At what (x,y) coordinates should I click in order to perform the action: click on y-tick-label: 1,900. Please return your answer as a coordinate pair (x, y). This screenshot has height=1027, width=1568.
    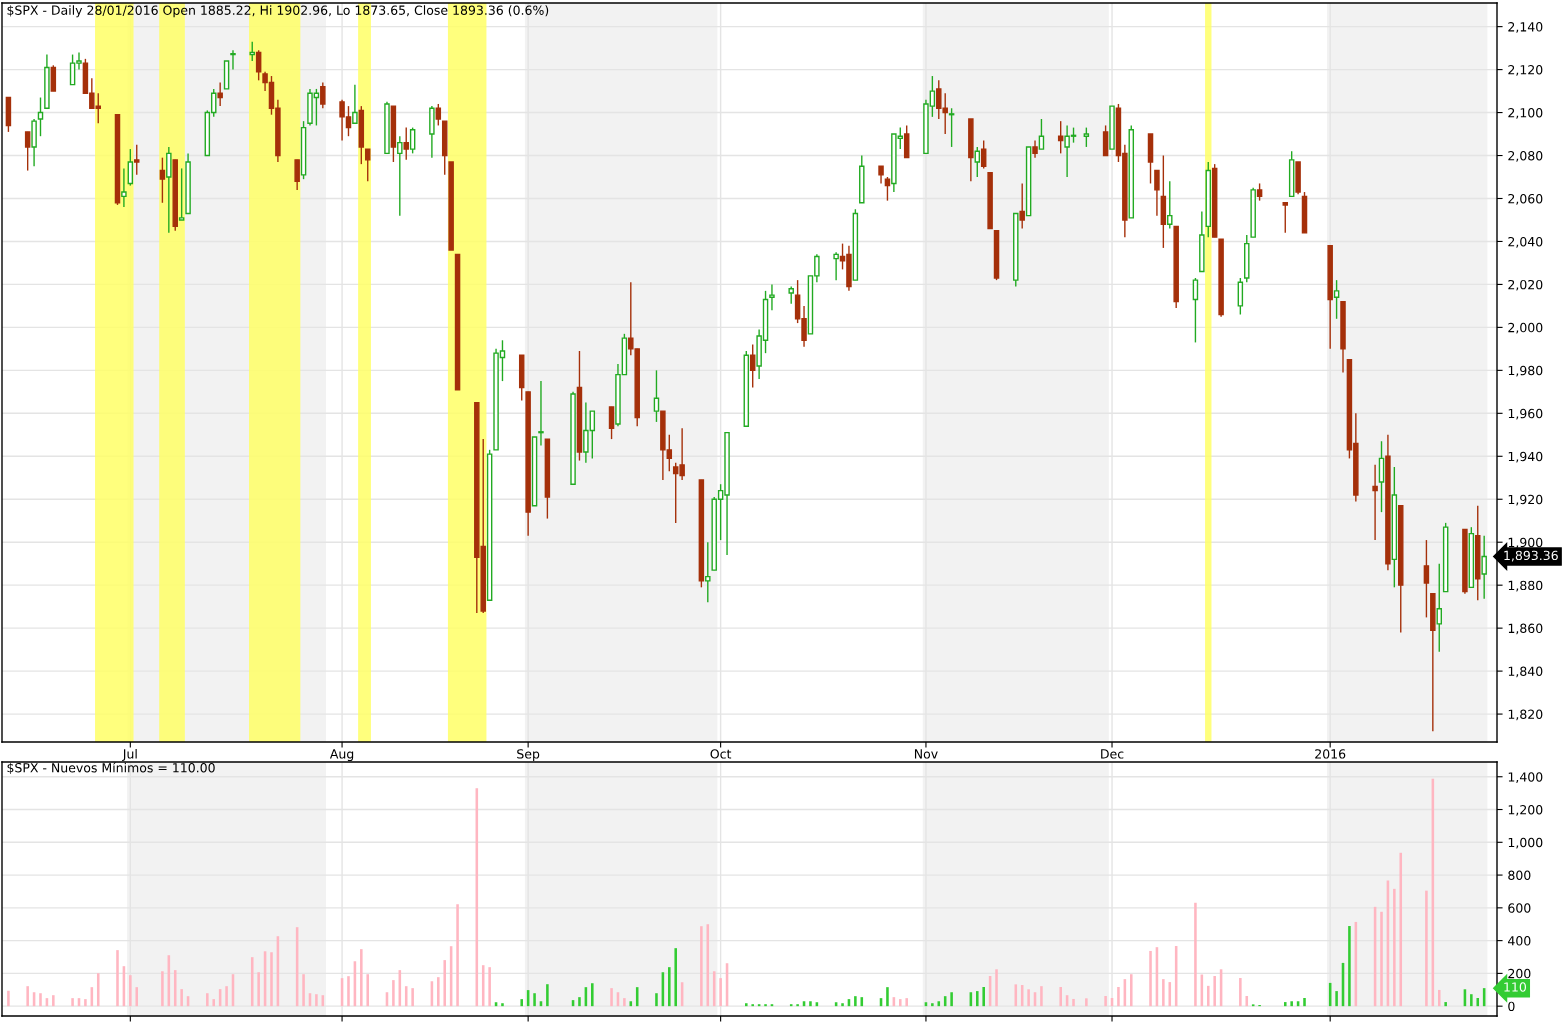
    Looking at the image, I should click on (1525, 543).